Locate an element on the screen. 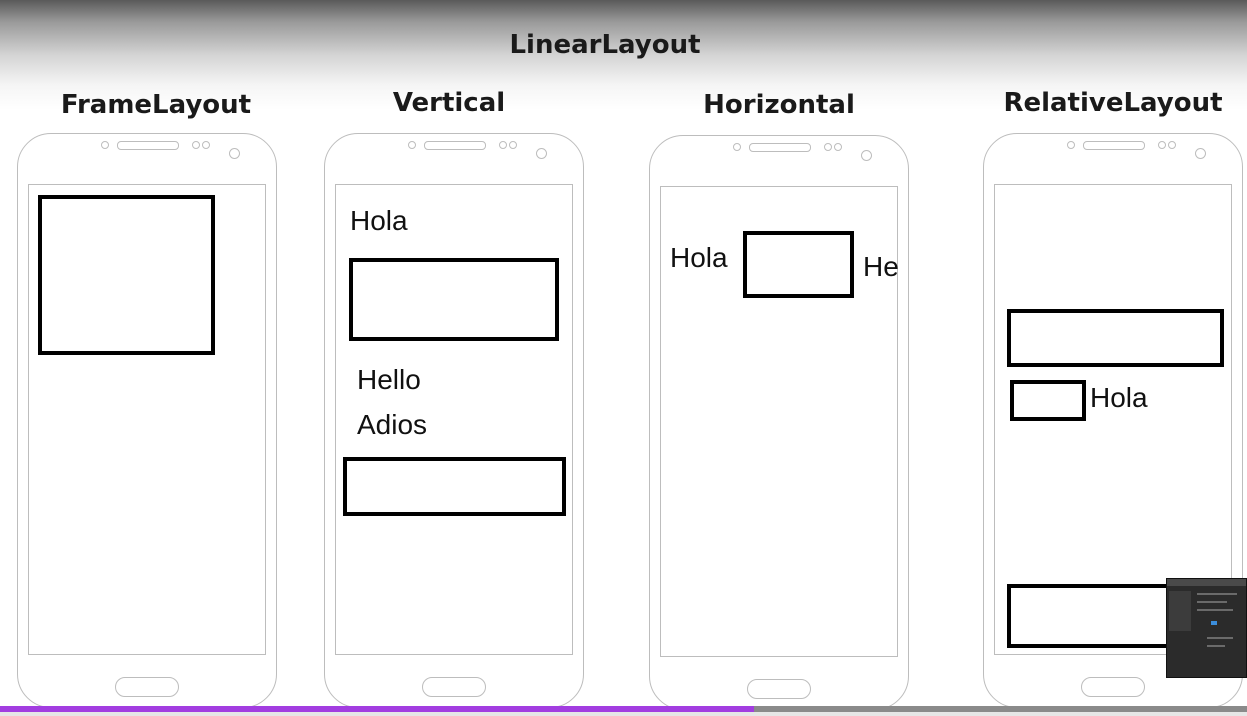 Image resolution: width=1247 pixels, height=716 pixels. horizontal-label-hola: Hola is located at coordinates (699, 257).